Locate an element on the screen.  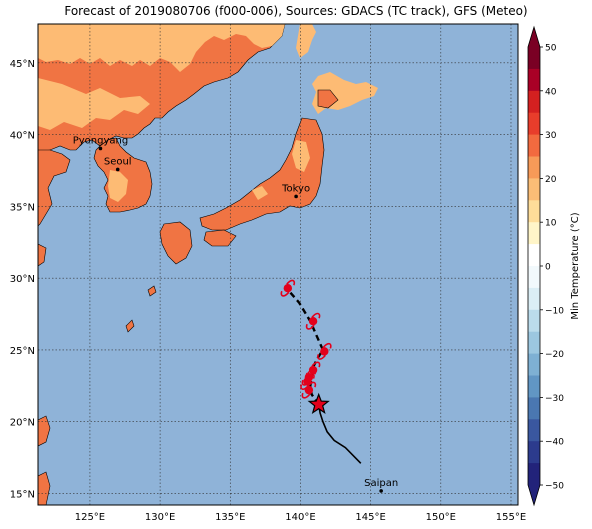
colorbar-extend-top is located at coordinates (534, 37).